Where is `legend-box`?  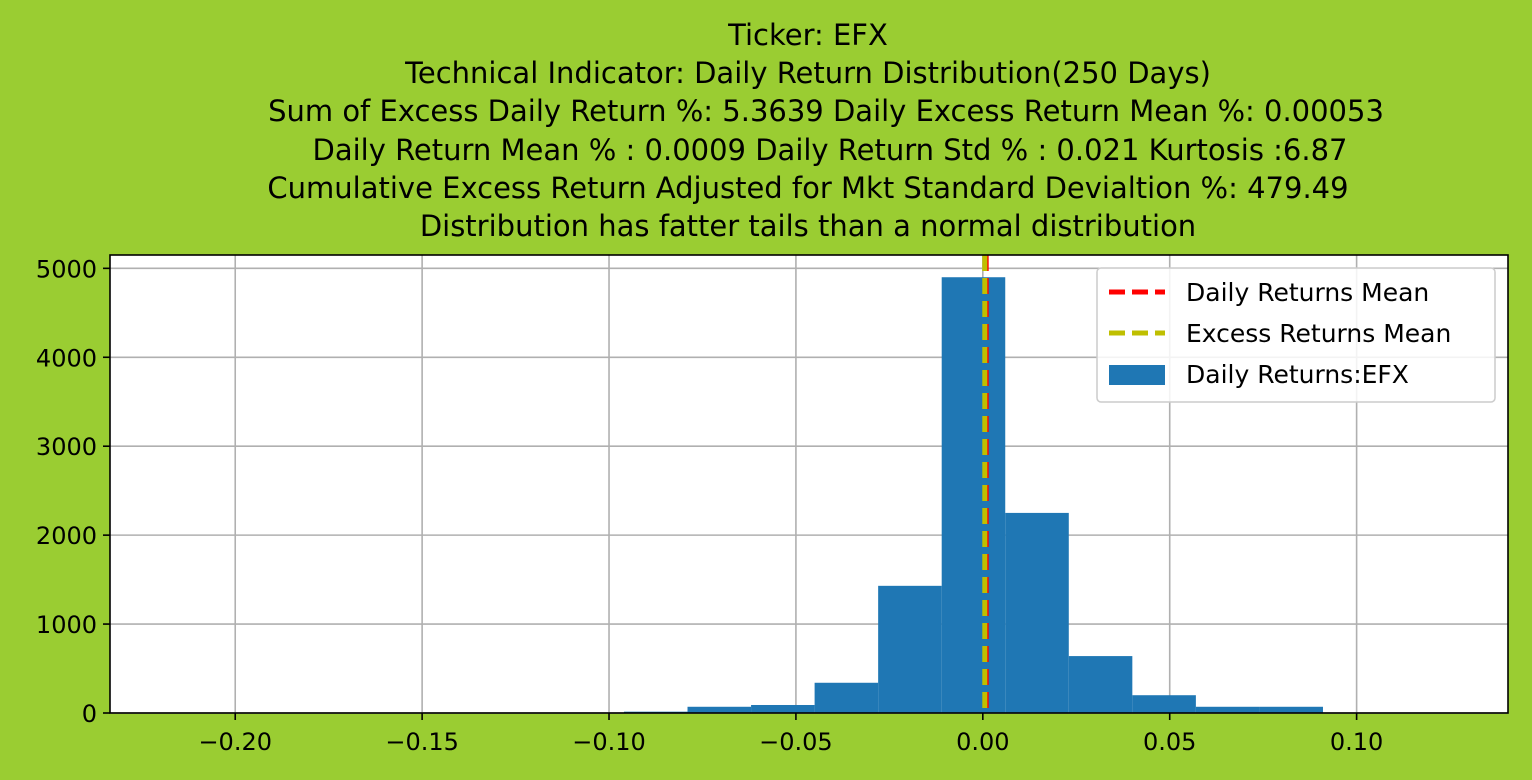 legend-box is located at coordinates (1296, 335).